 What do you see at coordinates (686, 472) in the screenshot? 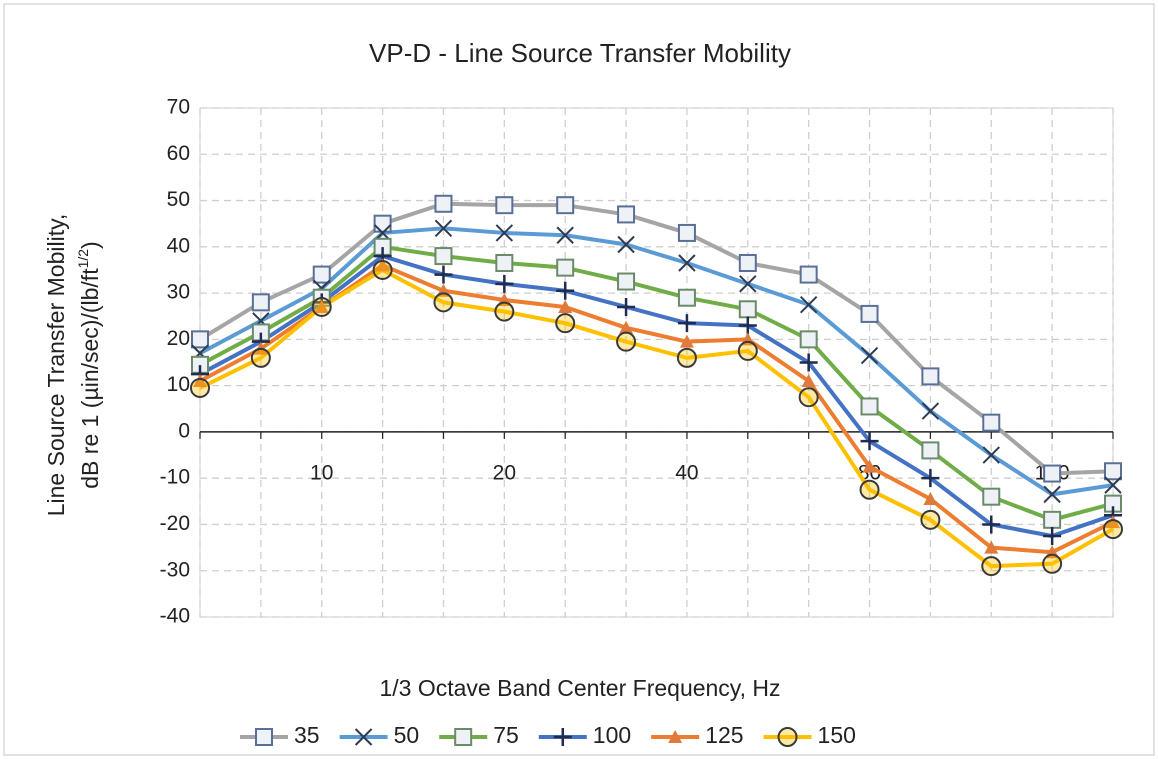
I see `x-tick-label: 40` at bounding box center [686, 472].